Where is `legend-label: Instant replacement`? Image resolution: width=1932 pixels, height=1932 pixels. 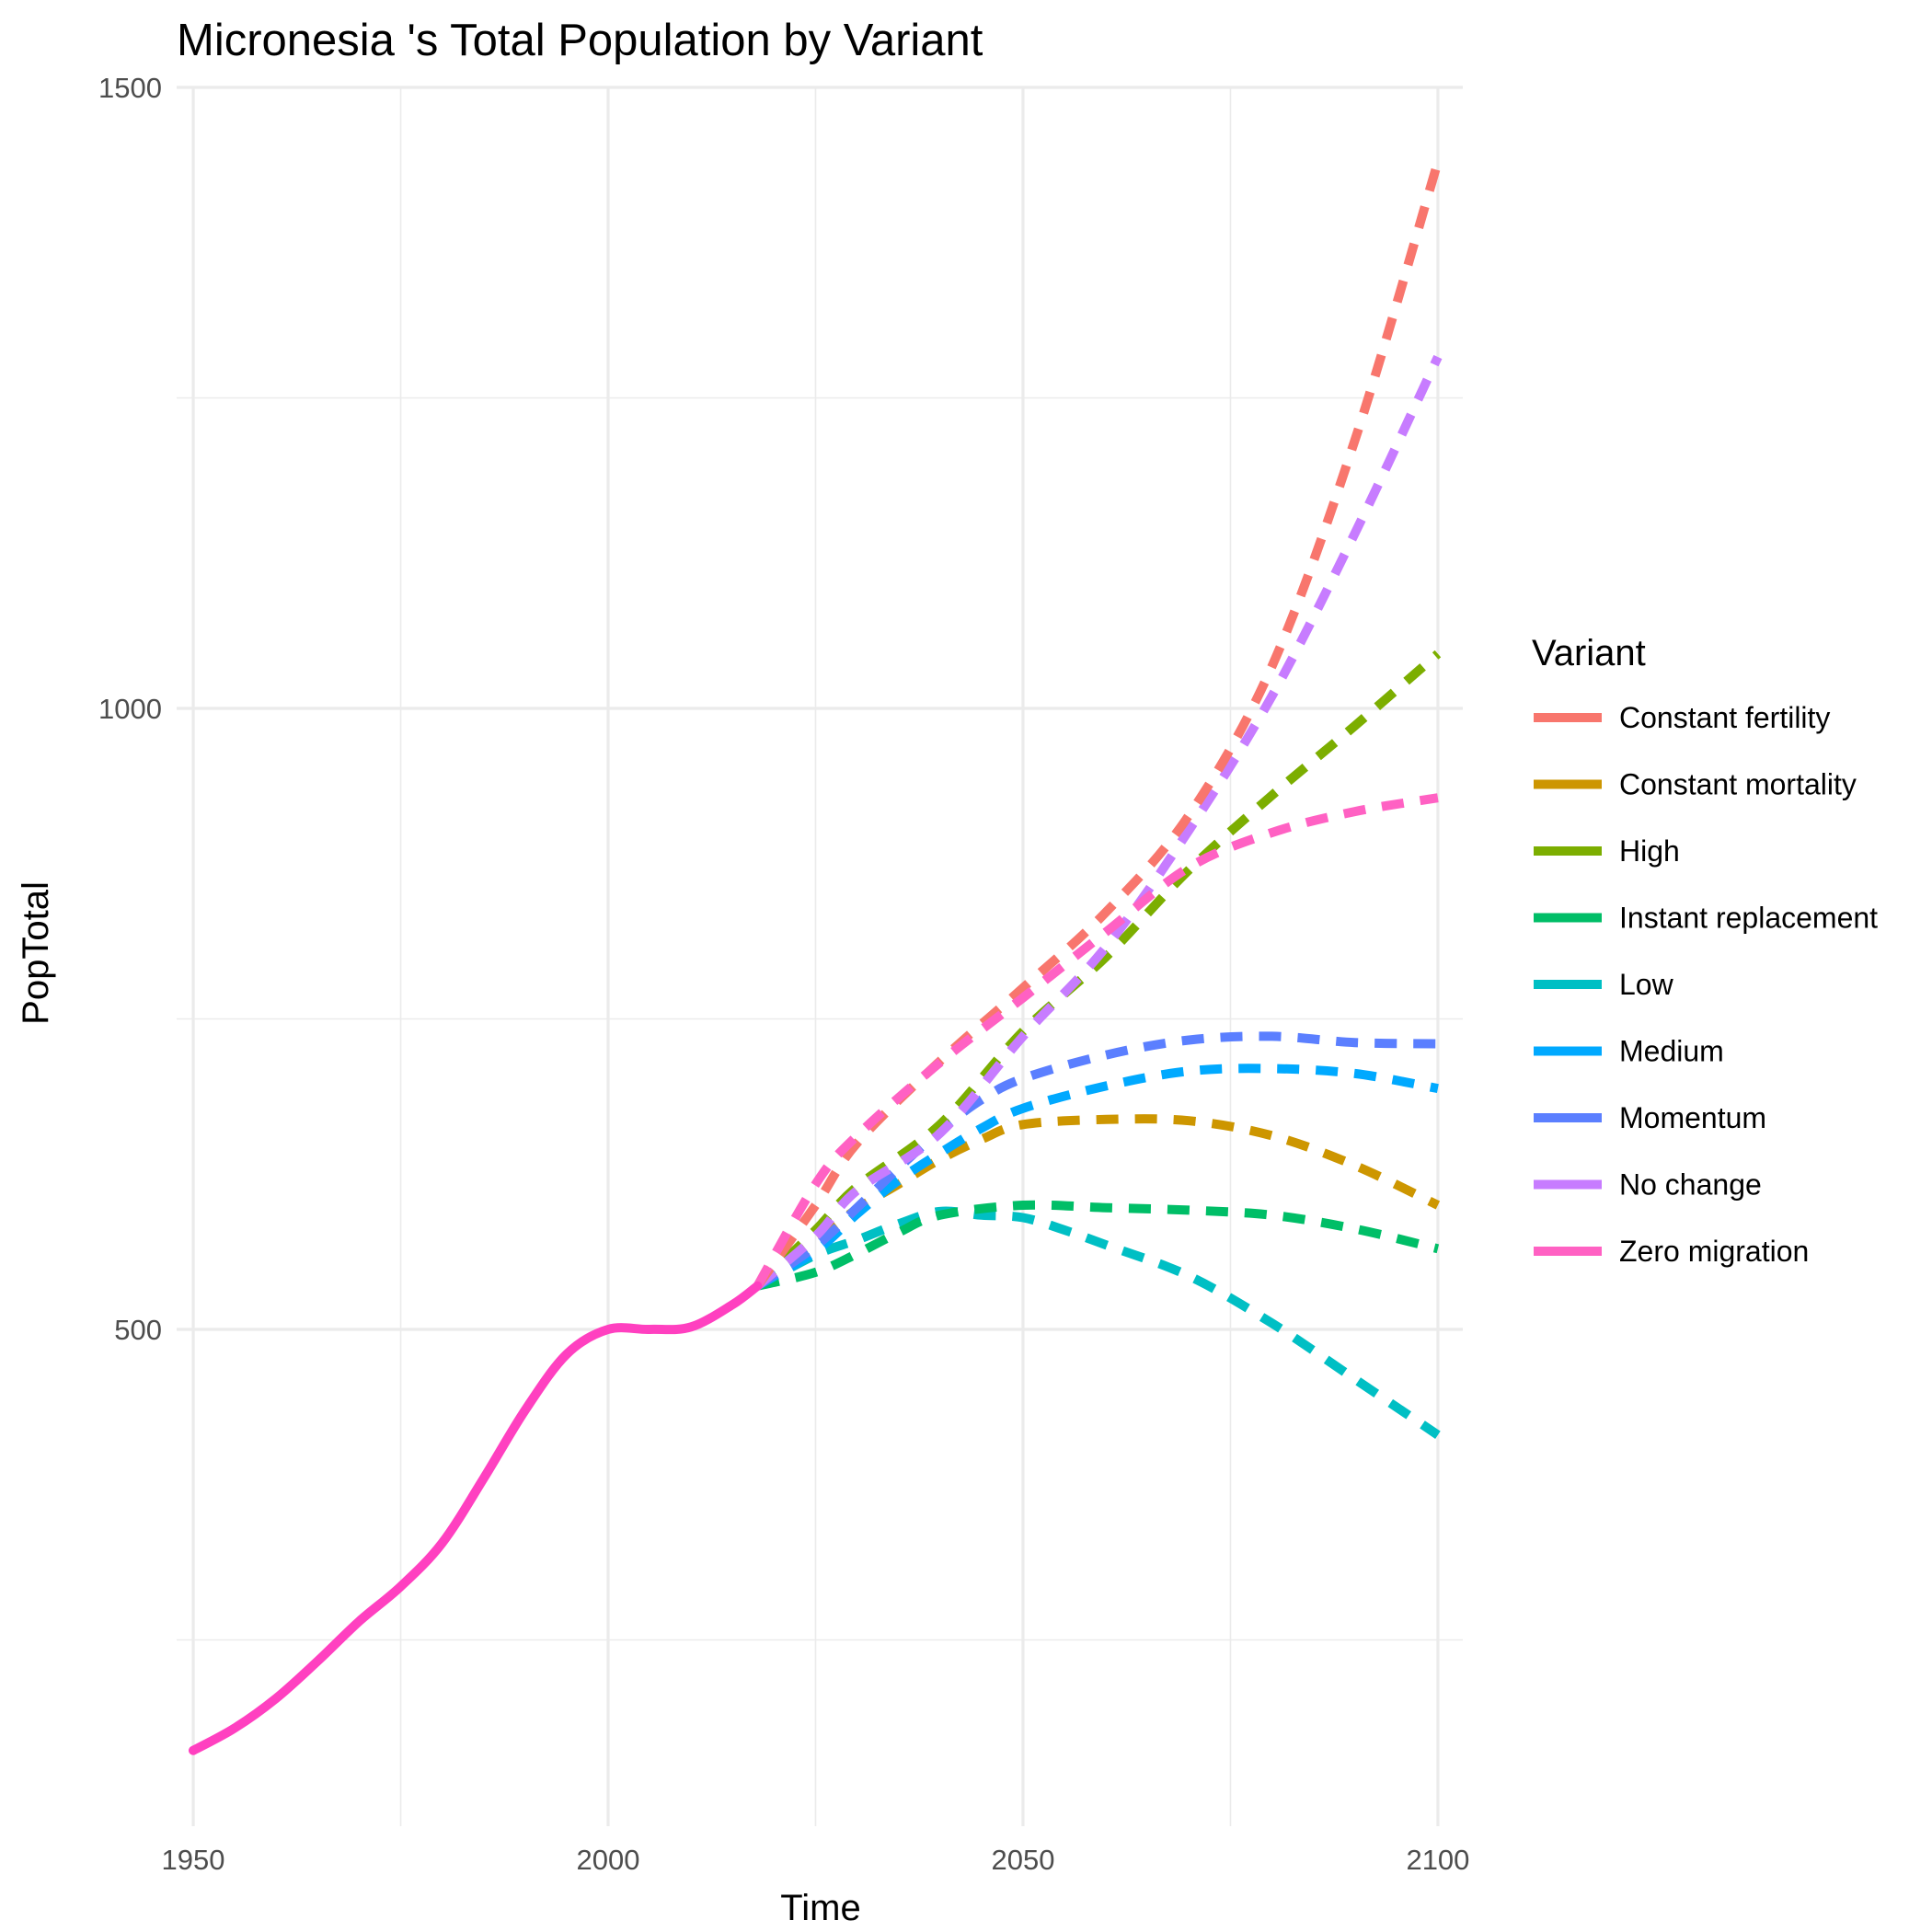 legend-label: Instant replacement is located at coordinates (1748, 918).